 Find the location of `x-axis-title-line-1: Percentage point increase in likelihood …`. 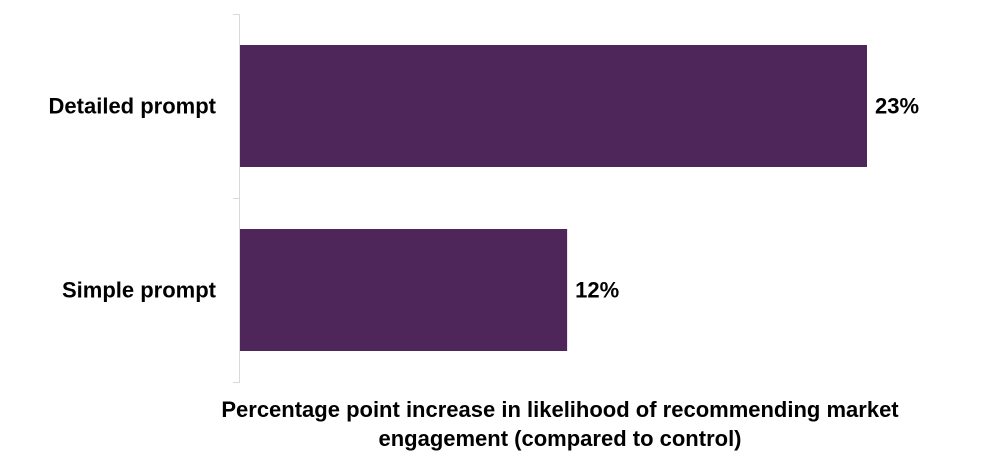

x-axis-title-line-1: Percentage point increase in likelihood … is located at coordinates (560, 409).